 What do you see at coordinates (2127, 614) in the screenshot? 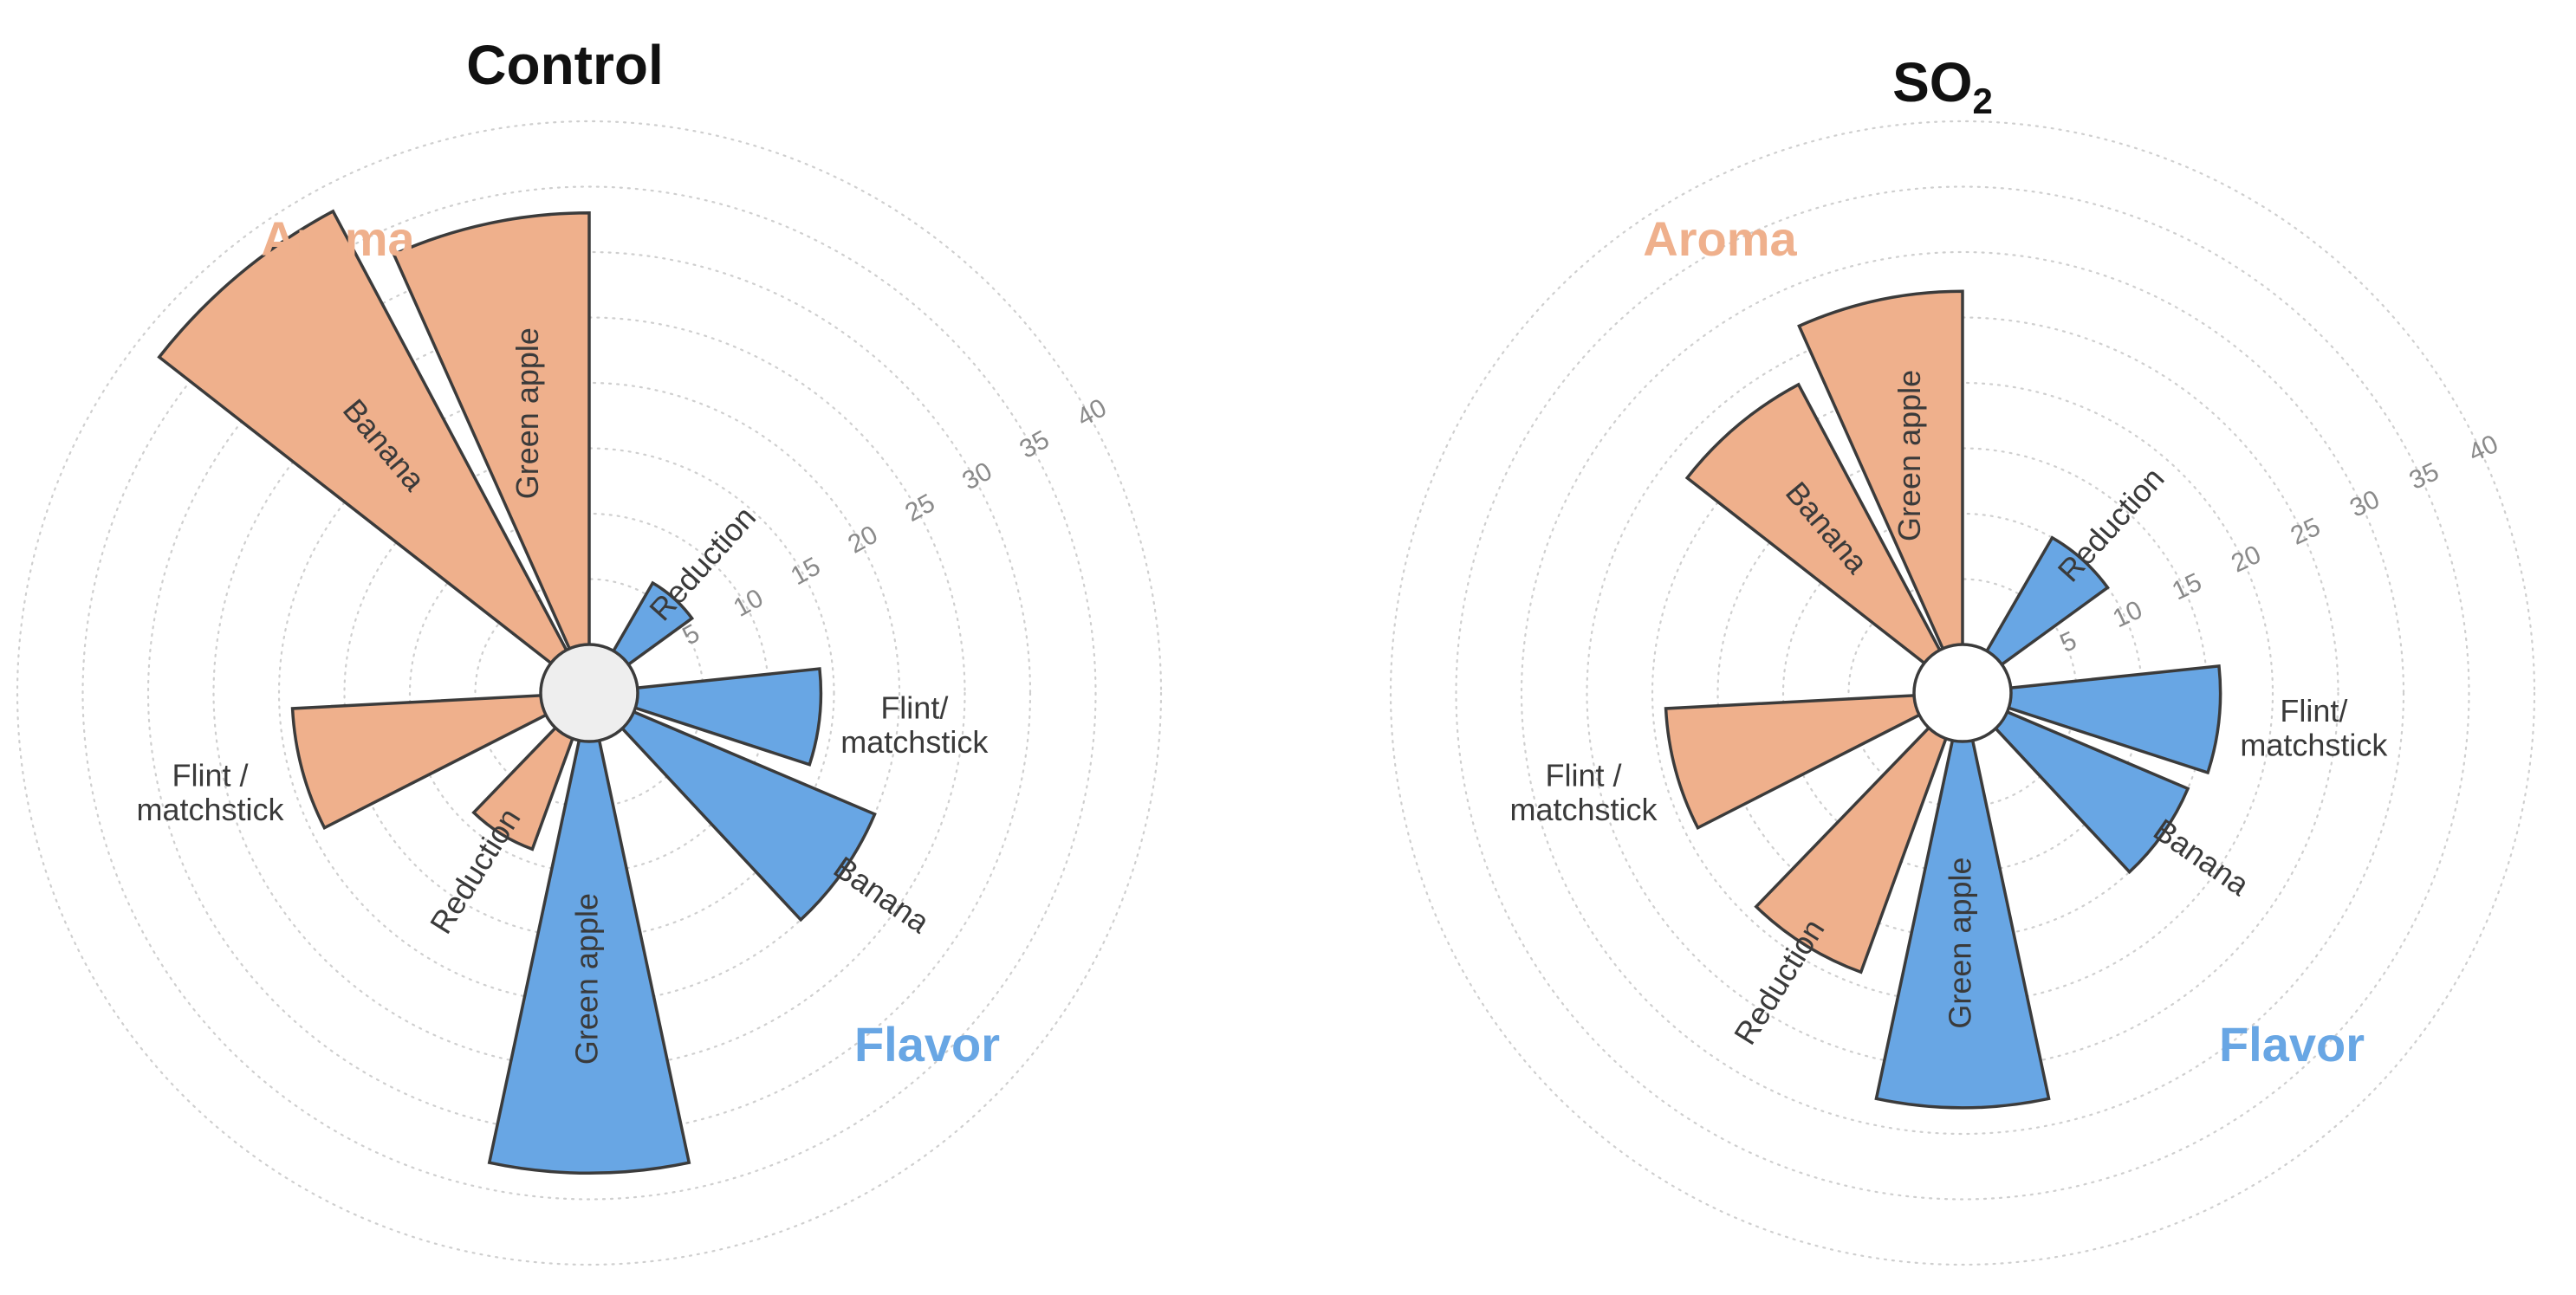
I see `radial-tick-label: 10` at bounding box center [2127, 614].